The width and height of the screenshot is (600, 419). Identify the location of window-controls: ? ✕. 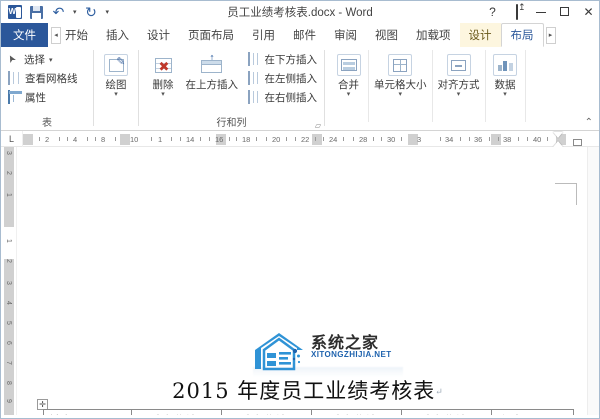
(540, 11).